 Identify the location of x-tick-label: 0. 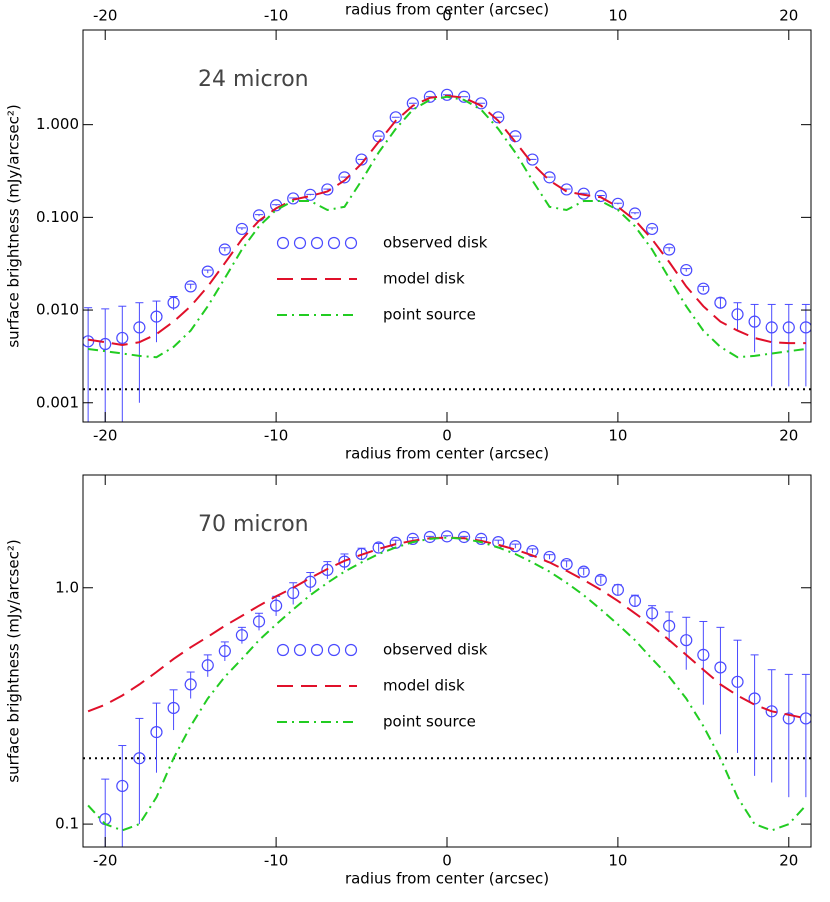
(447, 861).